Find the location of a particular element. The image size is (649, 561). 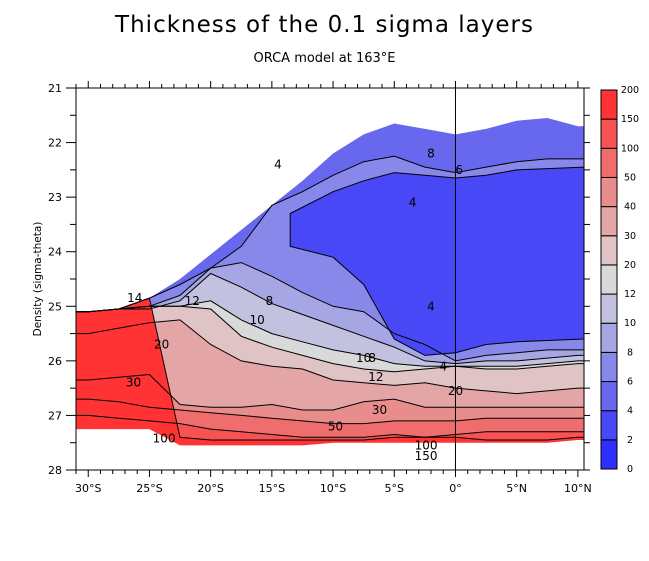

x-tick-label: 10°N is located at coordinates (578, 488).